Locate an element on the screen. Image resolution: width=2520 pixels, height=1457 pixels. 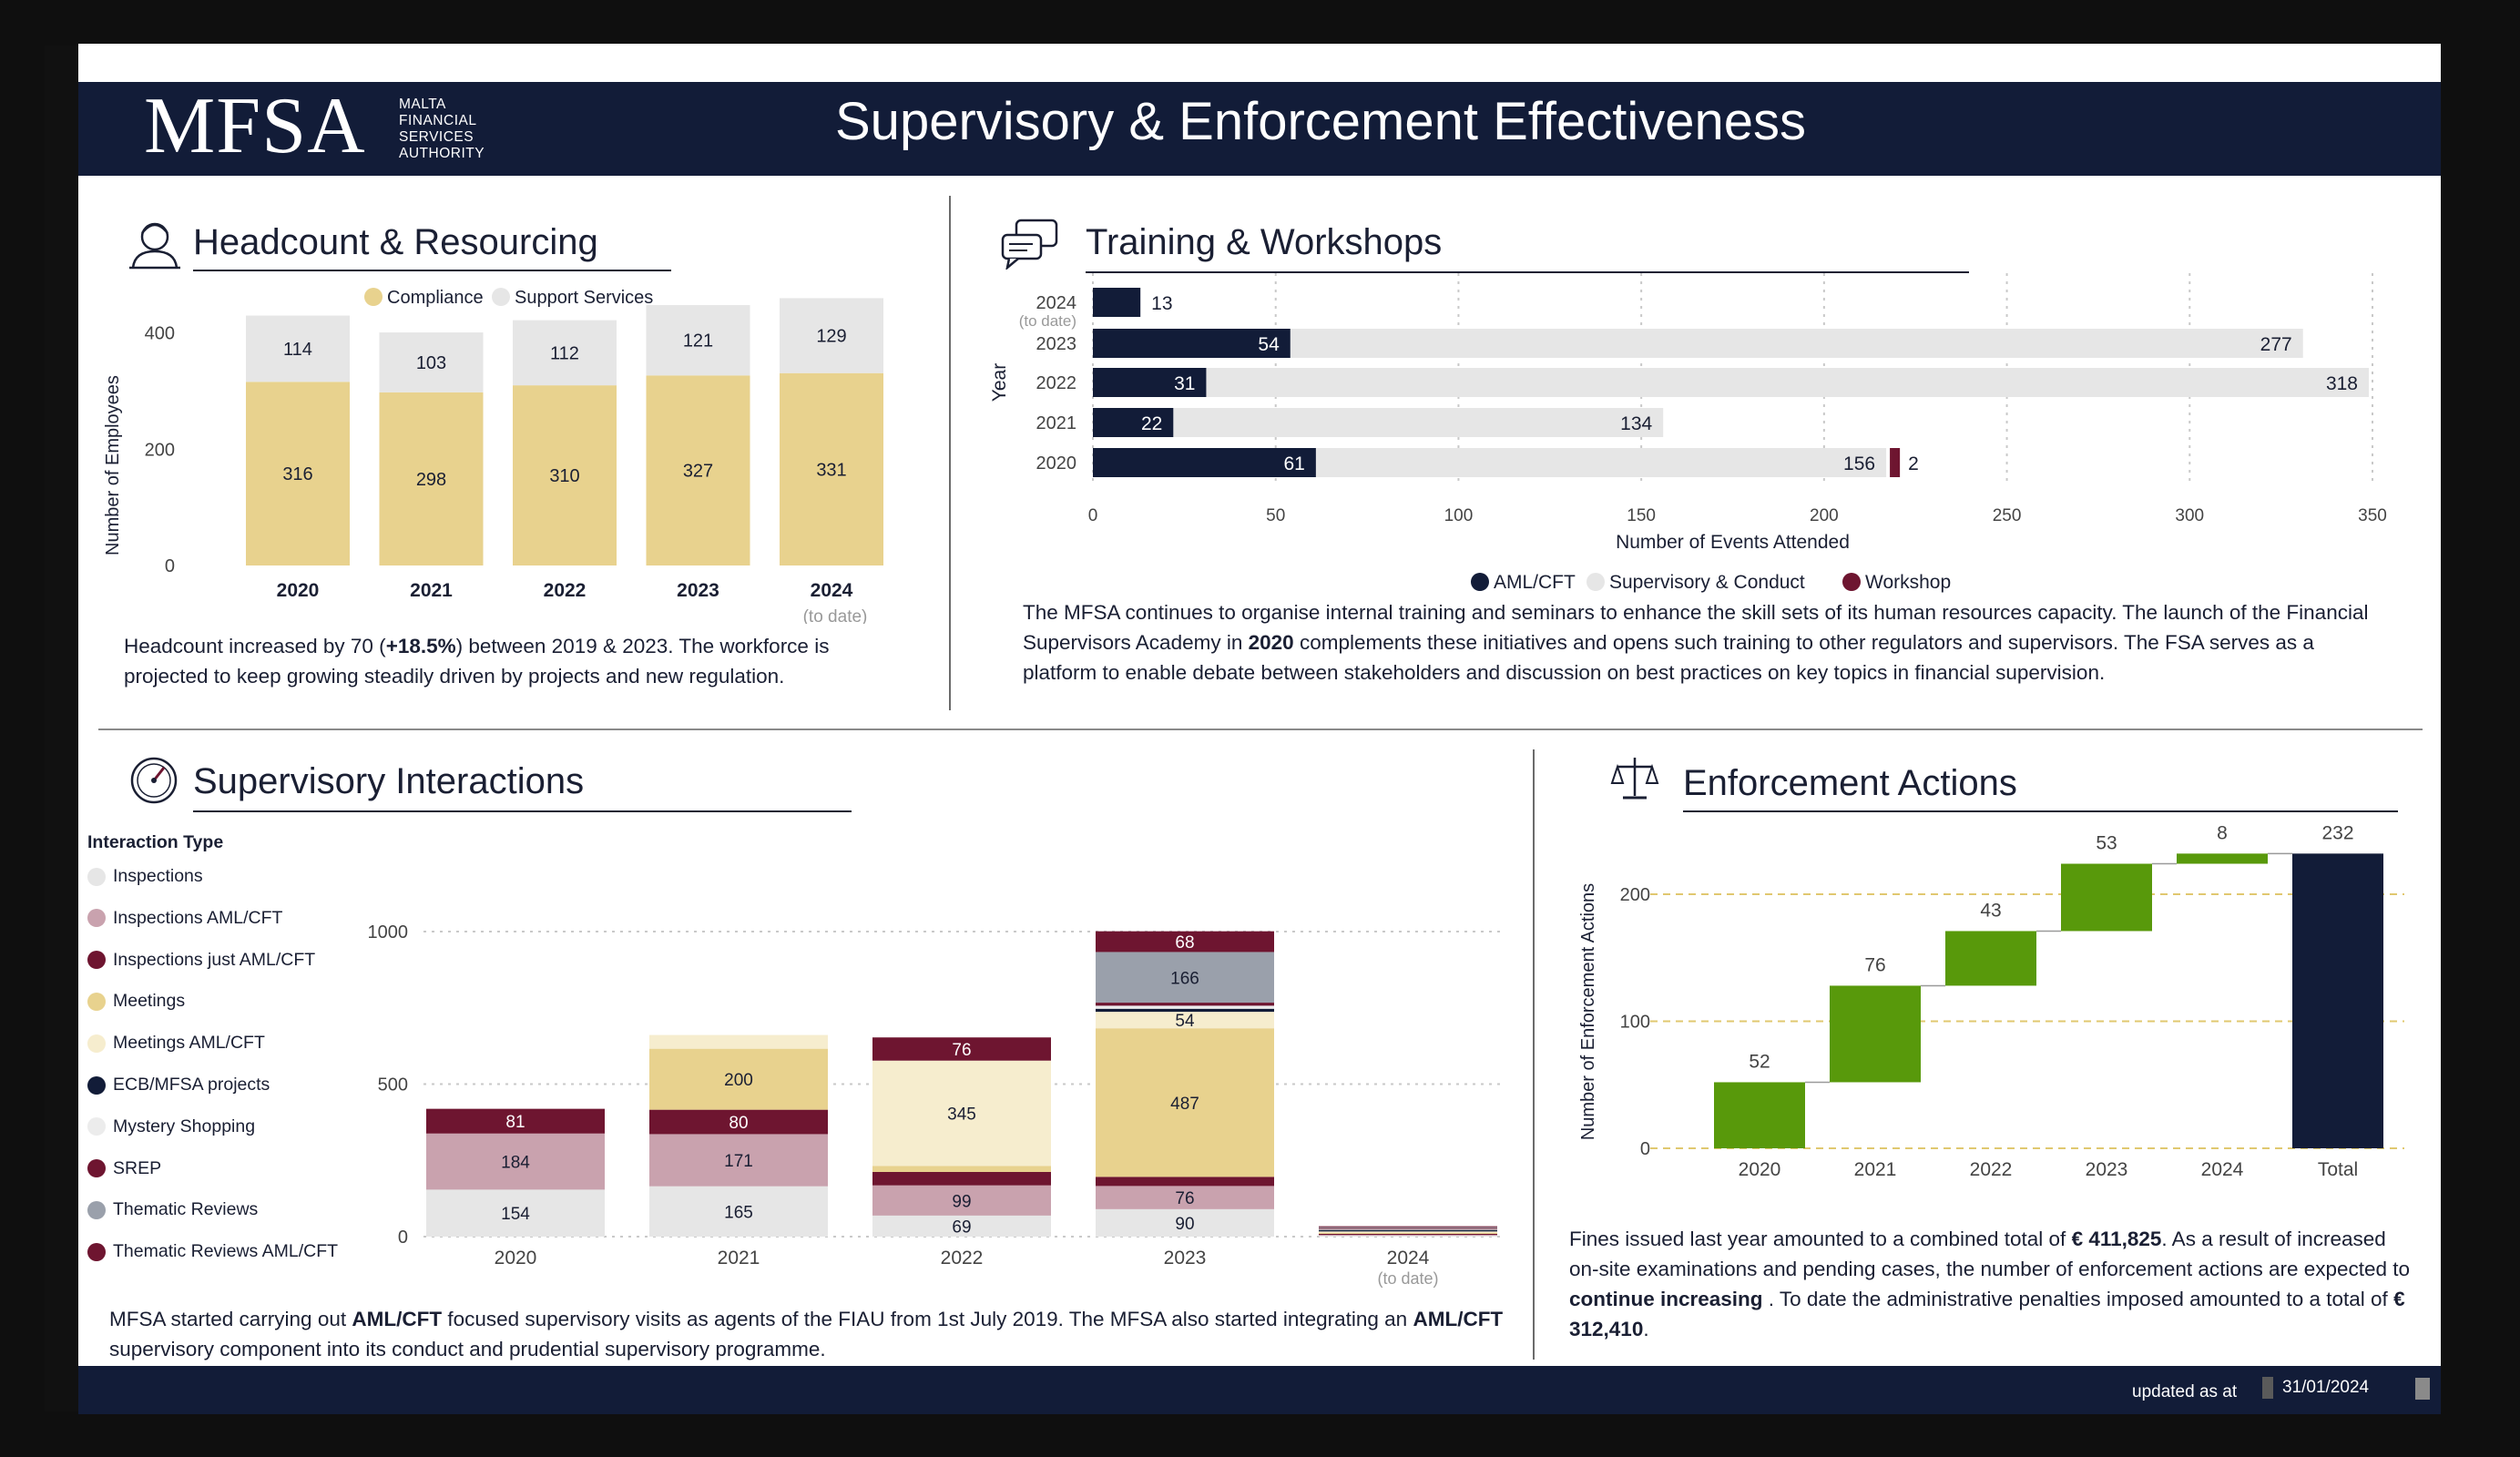
data-label: 13 is located at coordinates (1162, 303).